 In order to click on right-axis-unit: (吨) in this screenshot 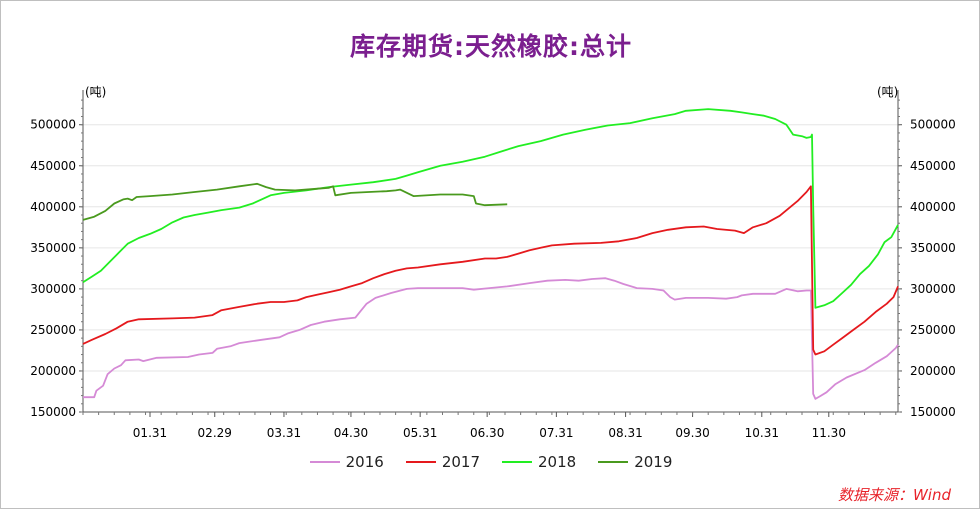, I will do `click(888, 92)`.